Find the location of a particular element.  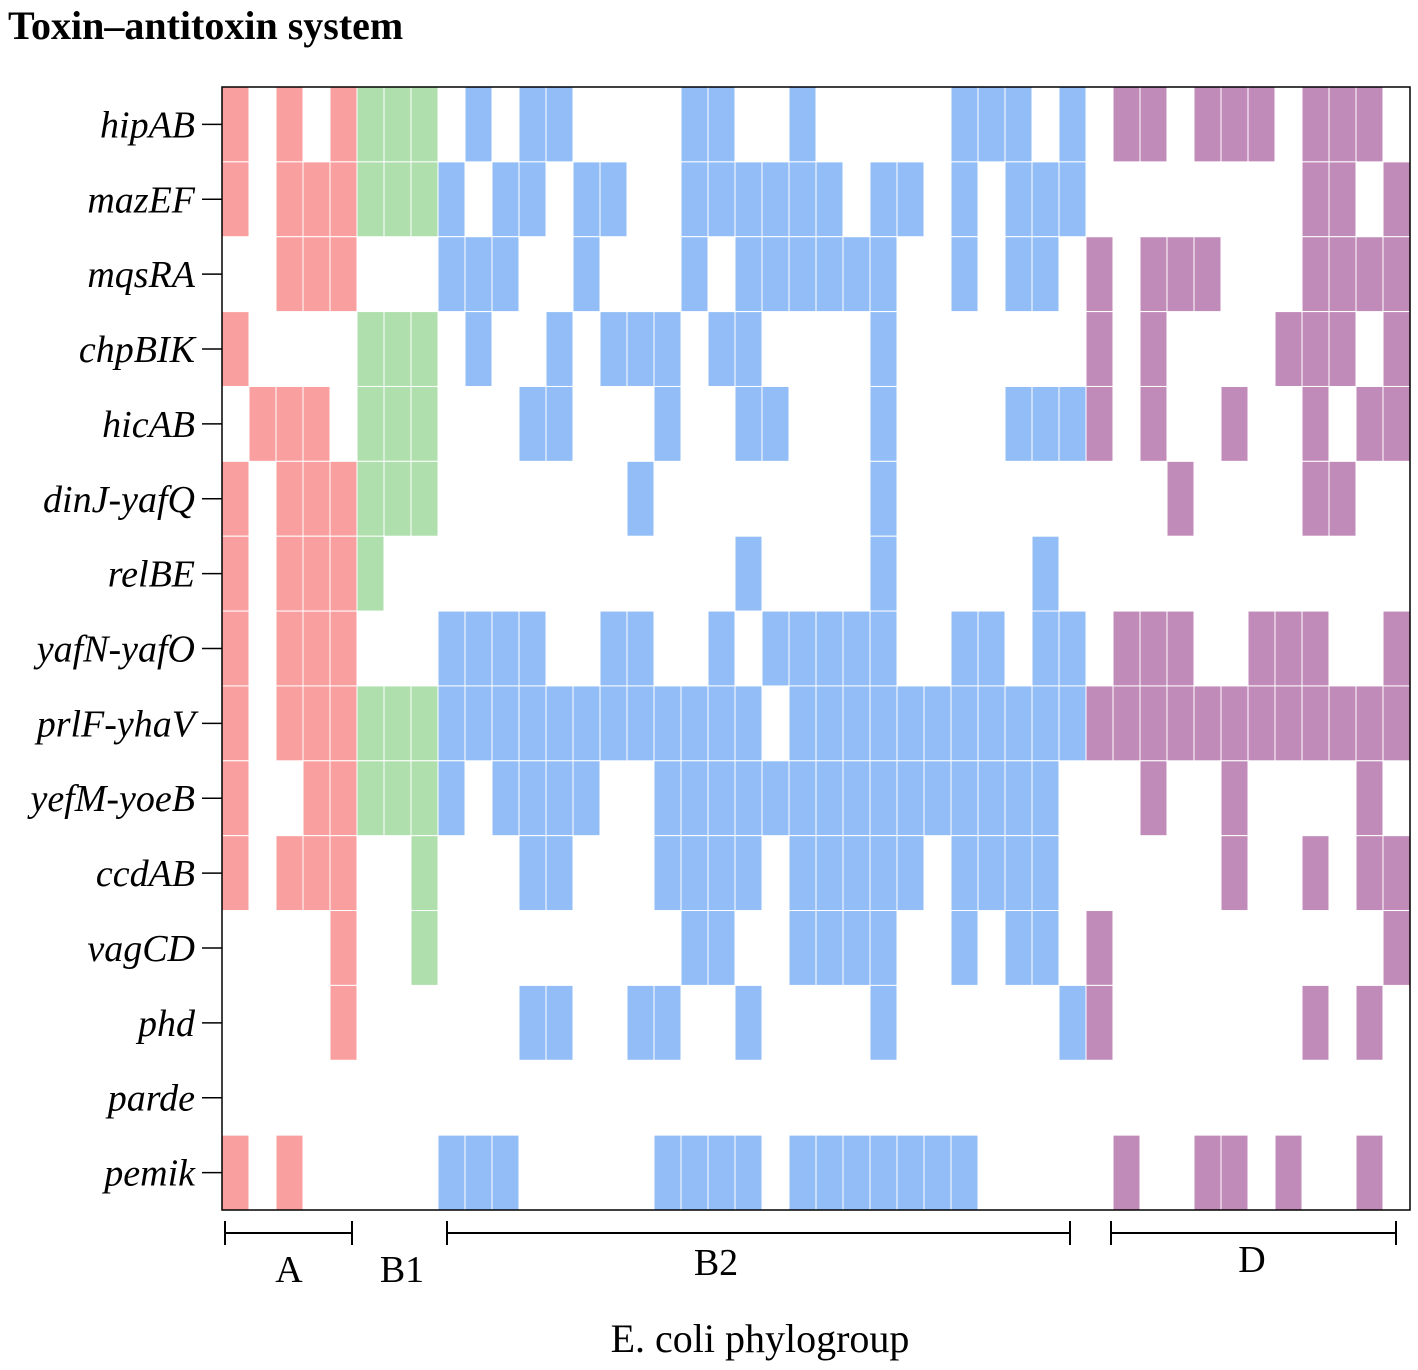

row-label: ccdAB is located at coordinates (145, 874).